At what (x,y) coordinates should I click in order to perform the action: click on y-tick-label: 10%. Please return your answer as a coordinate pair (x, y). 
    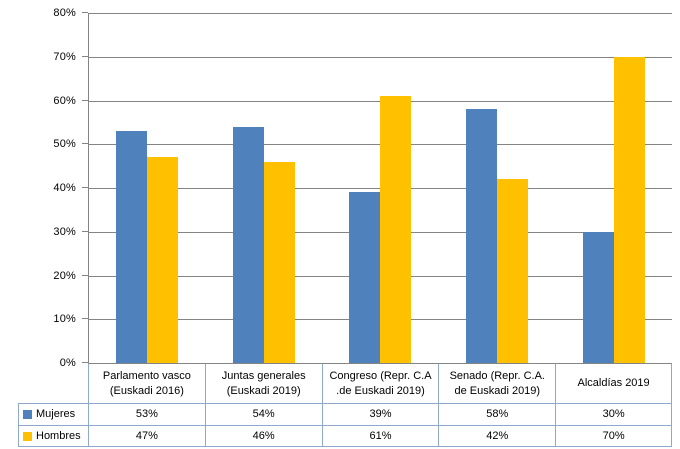
    Looking at the image, I should click on (64, 319).